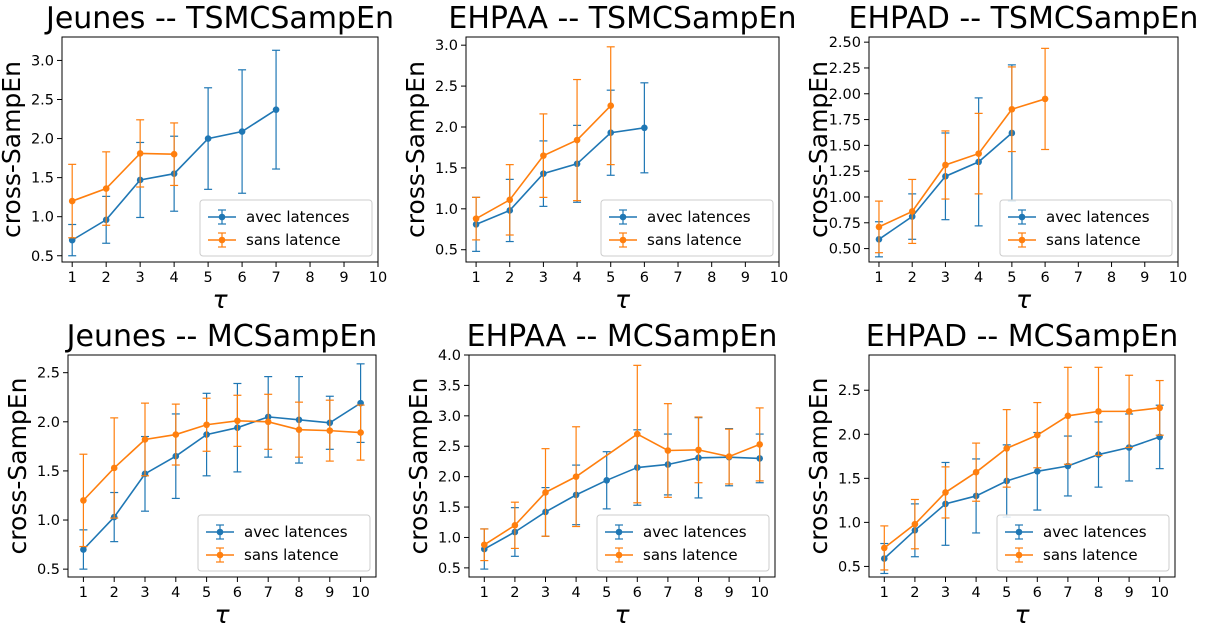 This screenshot has width=1213, height=623. What do you see at coordinates (1006, 593) in the screenshot?
I see `x-tick-label: 5` at bounding box center [1006, 593].